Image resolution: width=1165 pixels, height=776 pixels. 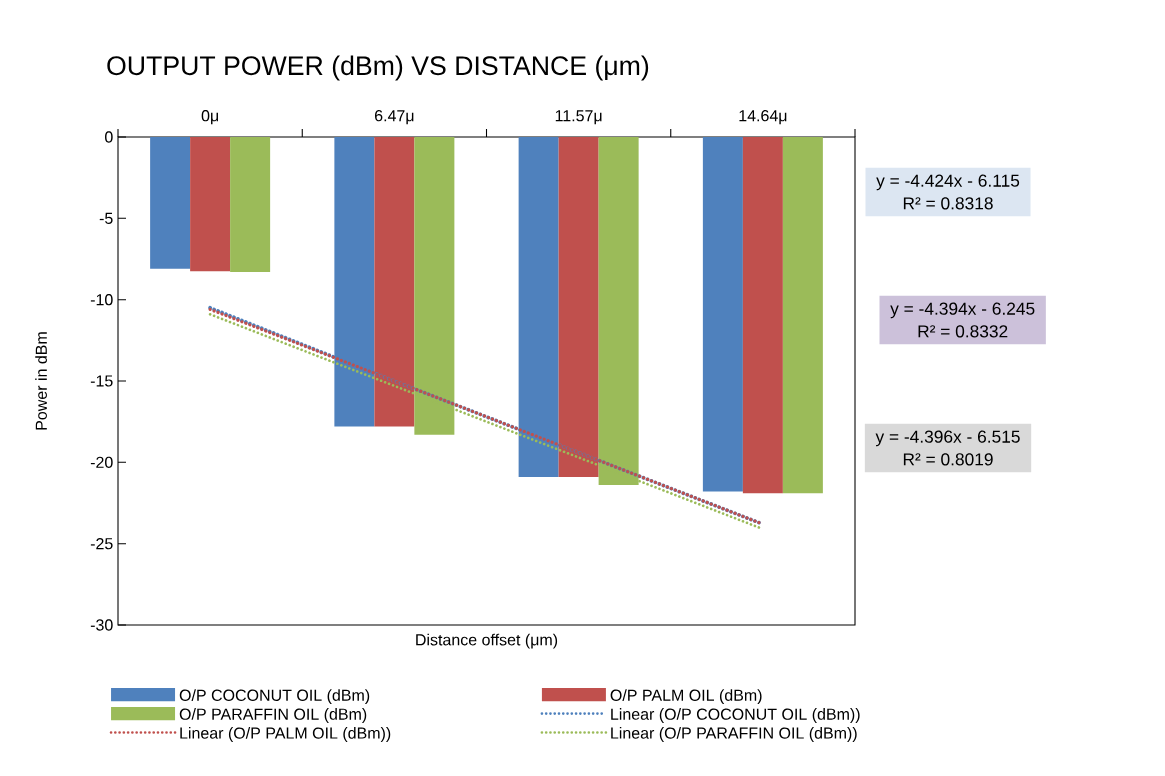 I want to click on text: y = -4.396x - 6.515, so click(x=947, y=438).